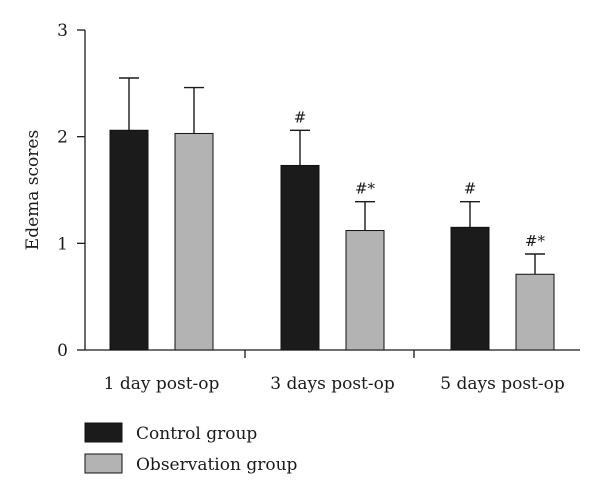 This screenshot has width=600, height=495. What do you see at coordinates (420, 179) in the screenshot?
I see `annotations: # # #* #*` at bounding box center [420, 179].